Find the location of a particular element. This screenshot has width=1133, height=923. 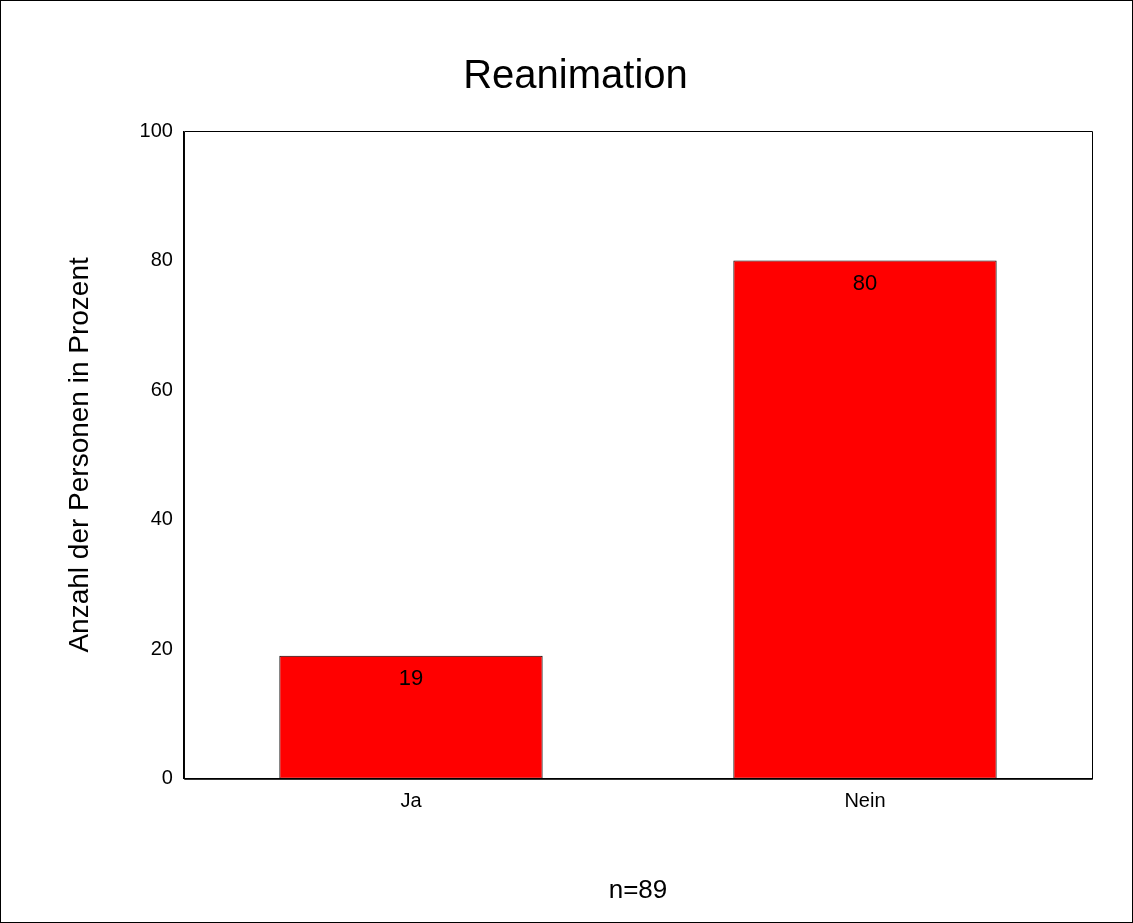

y-axis-title: Anzahl der Personen in Prozent is located at coordinates (78, 455).